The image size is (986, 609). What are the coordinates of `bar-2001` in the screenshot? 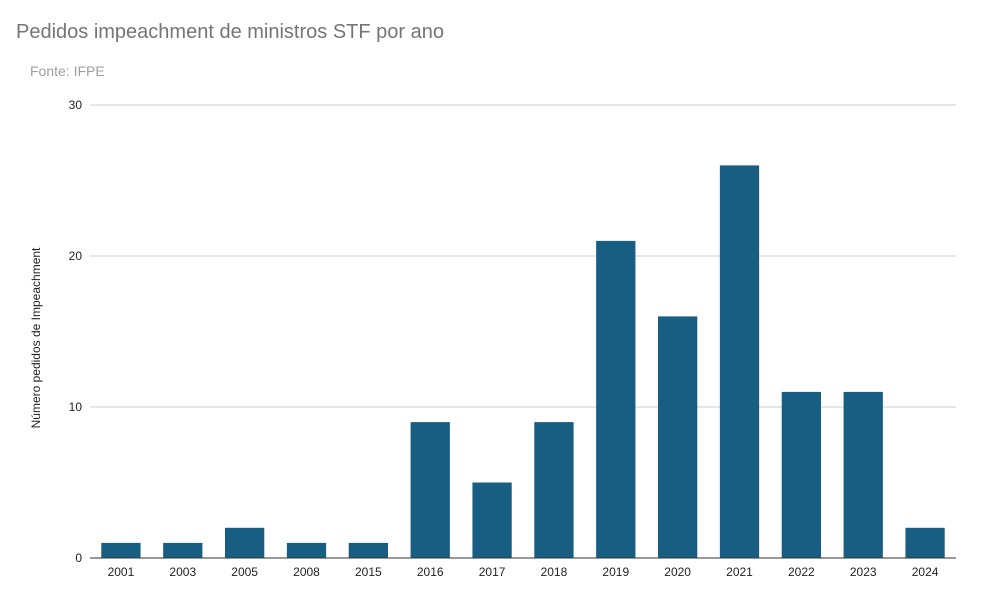 It's located at (121, 550).